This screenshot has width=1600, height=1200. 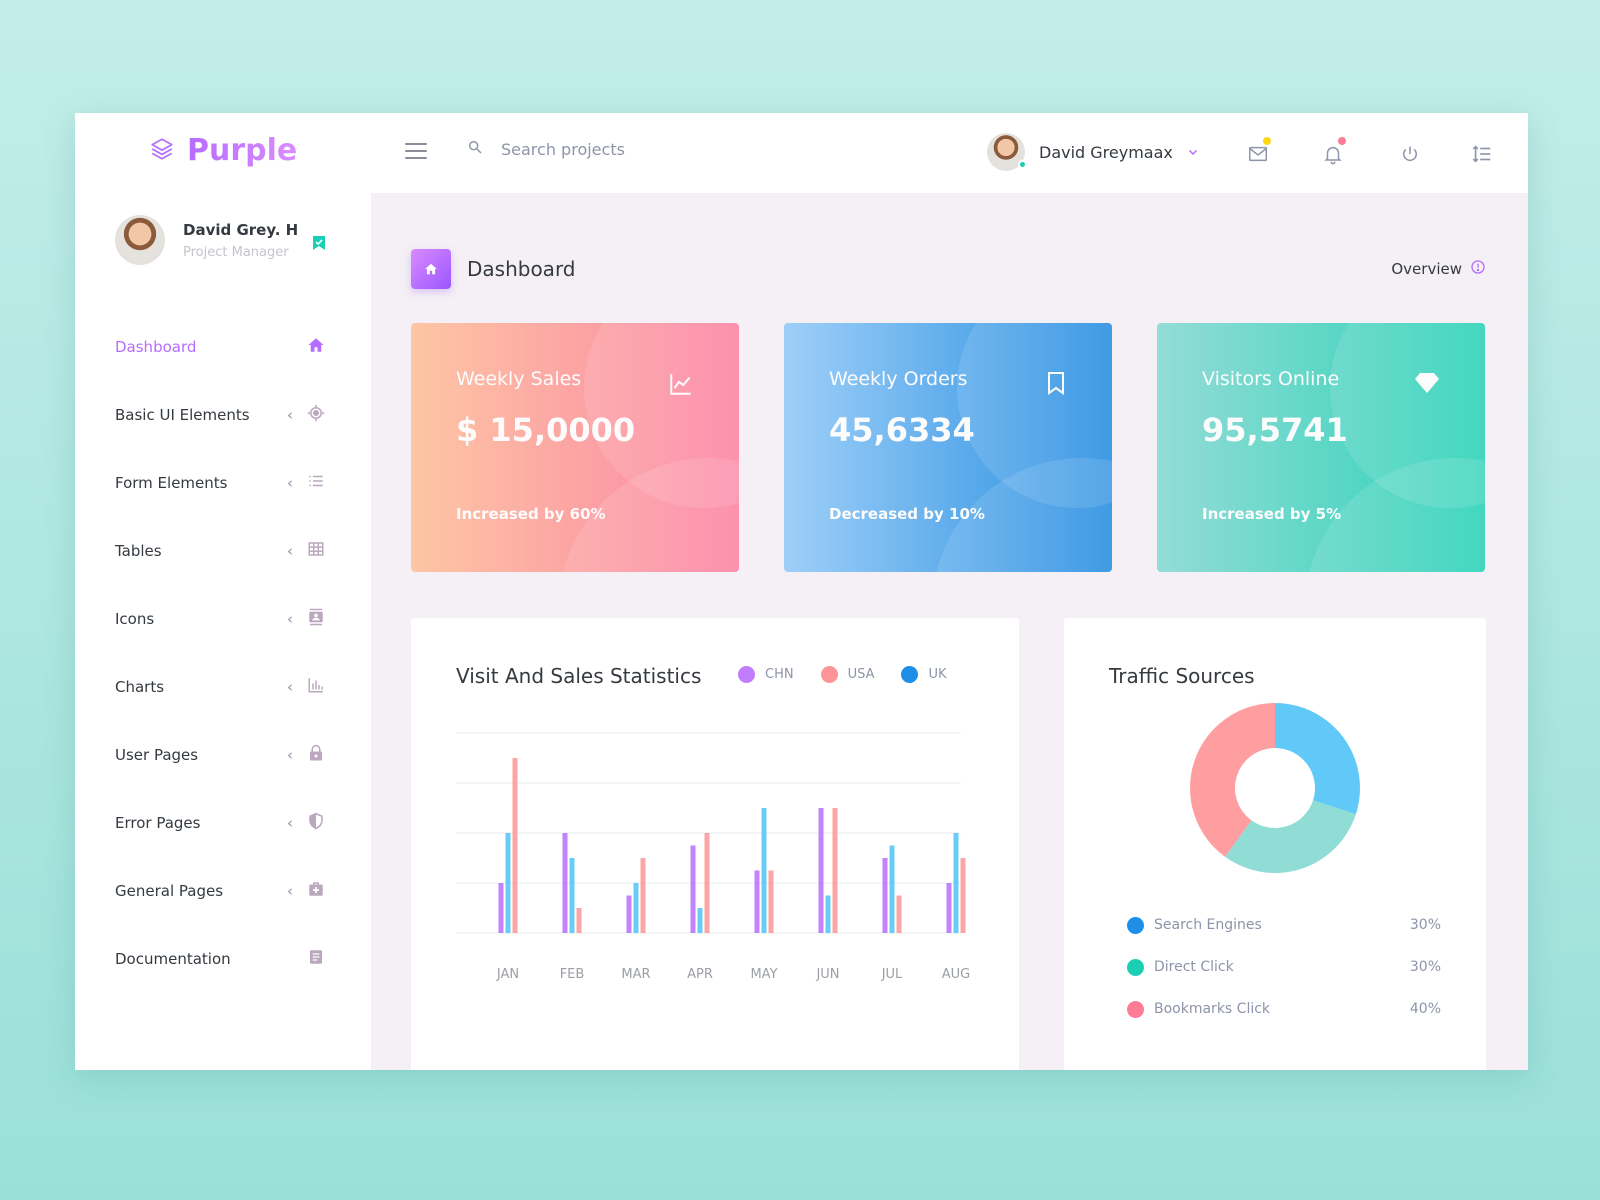 What do you see at coordinates (579, 676) in the screenshot?
I see `panel-title: Visit And Sales Statistics` at bounding box center [579, 676].